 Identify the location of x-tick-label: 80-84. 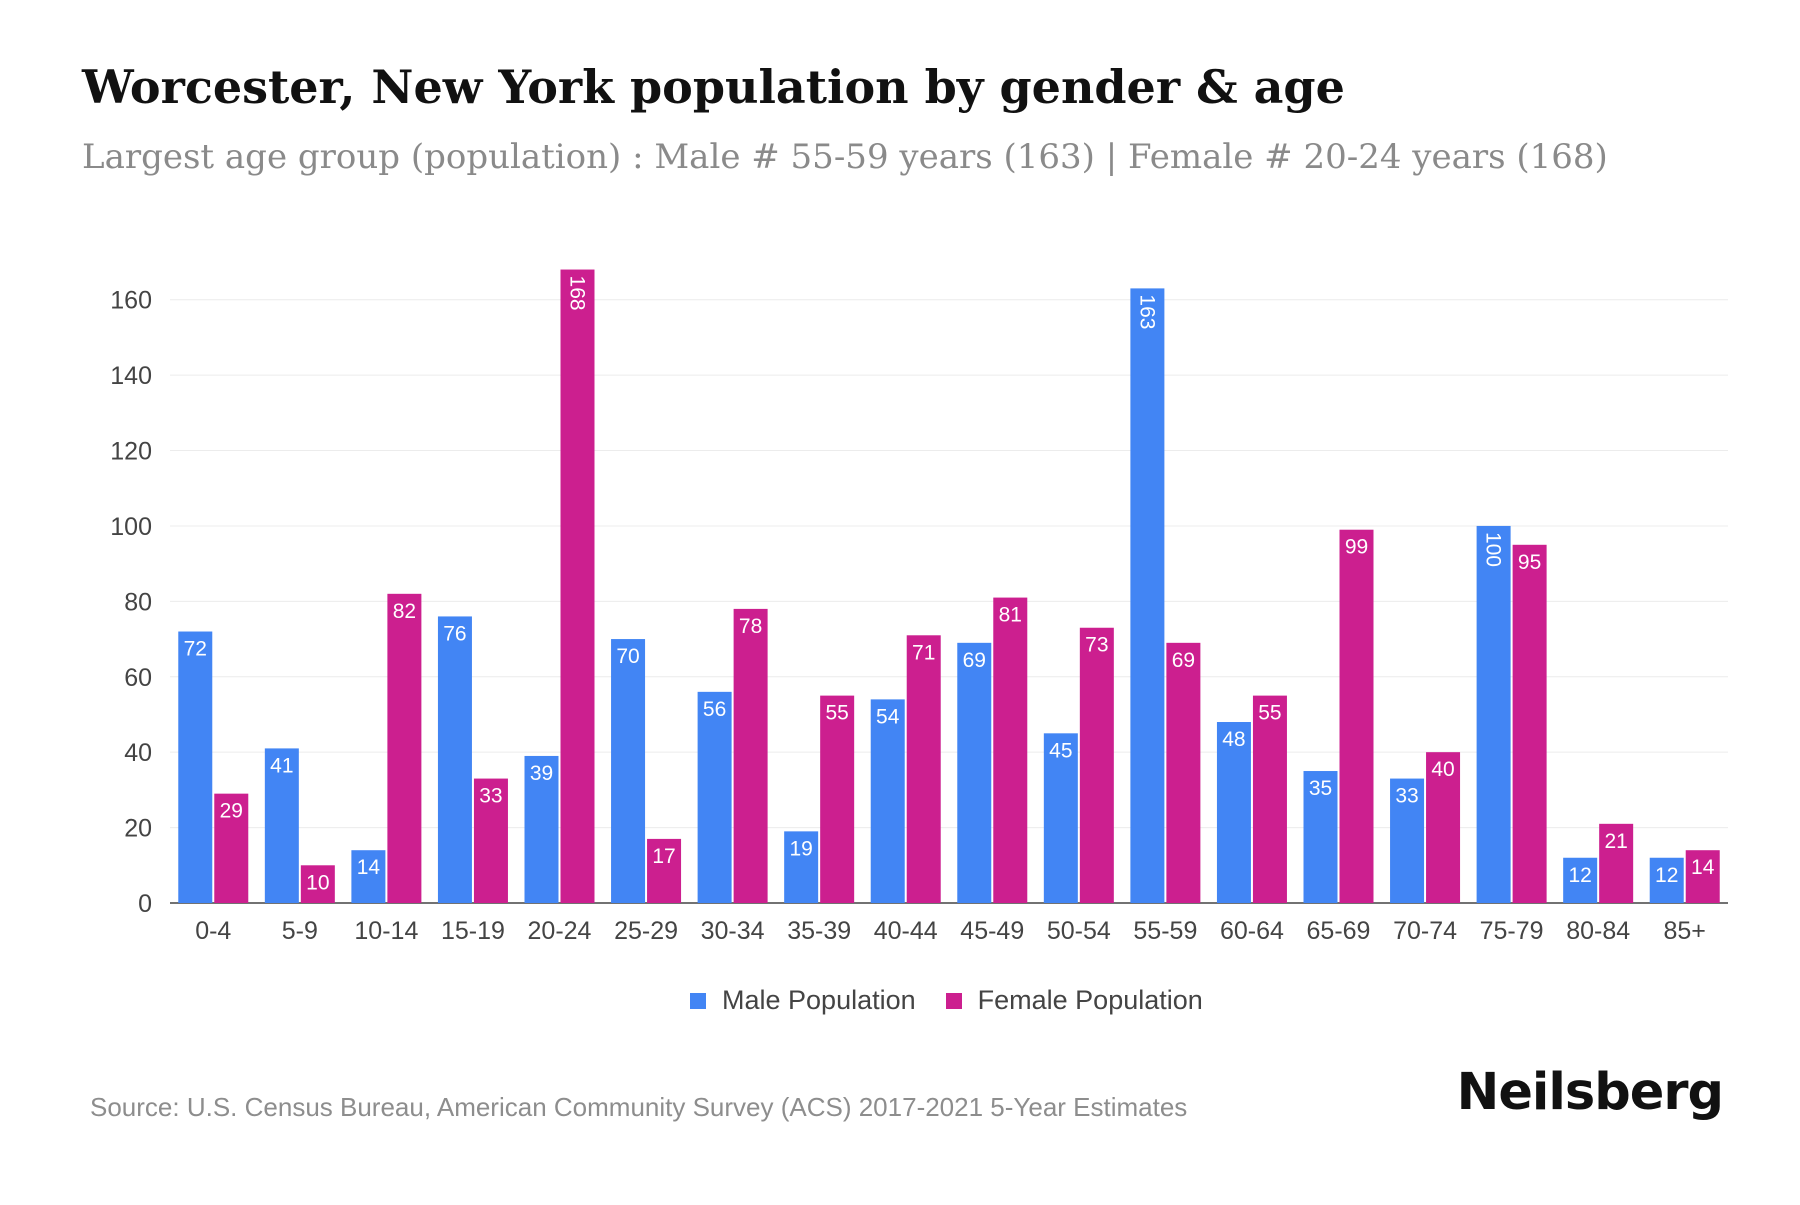
(1598, 931).